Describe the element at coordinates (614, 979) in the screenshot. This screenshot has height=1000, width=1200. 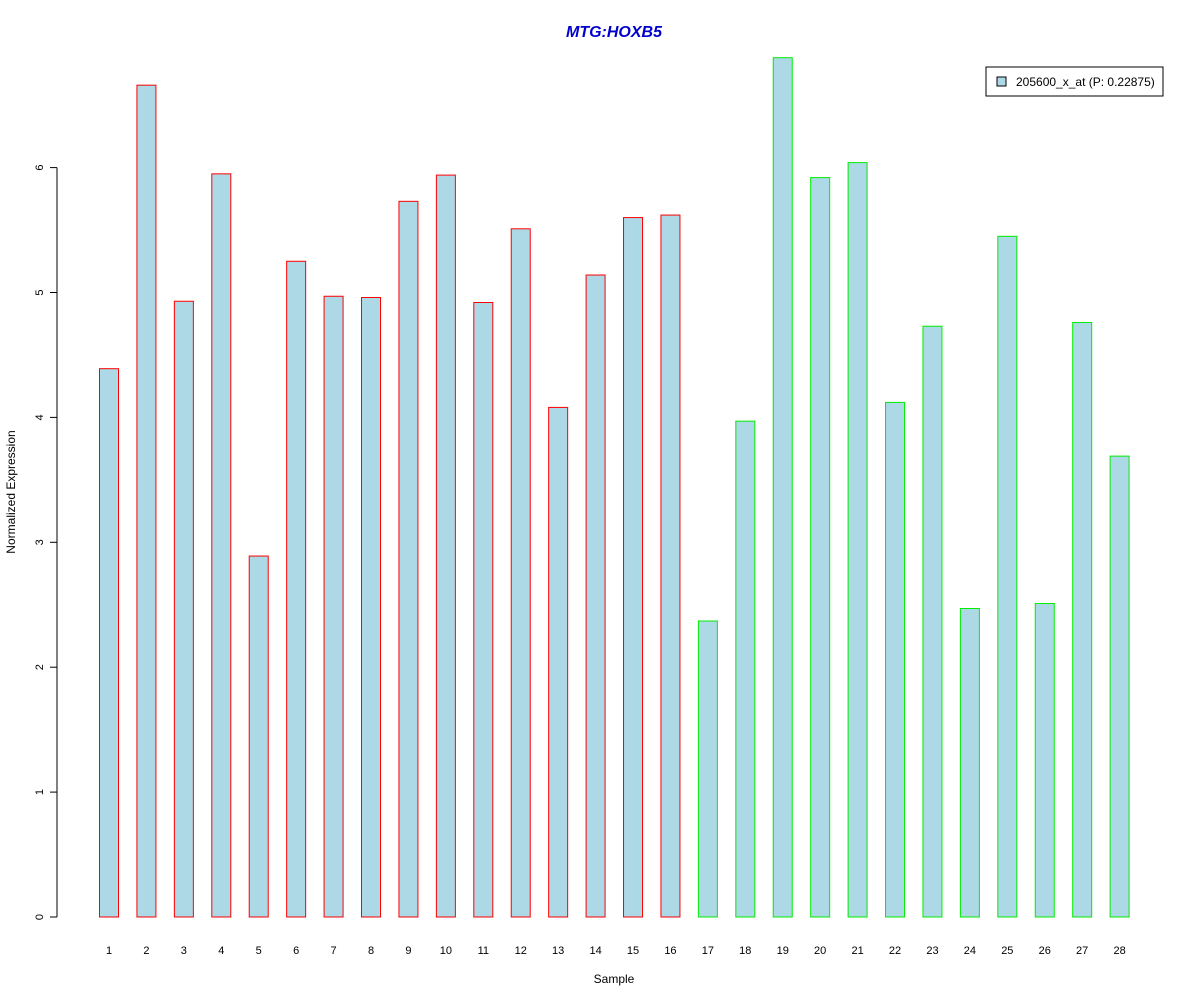
I see `x-axis-title: Sample` at that location.